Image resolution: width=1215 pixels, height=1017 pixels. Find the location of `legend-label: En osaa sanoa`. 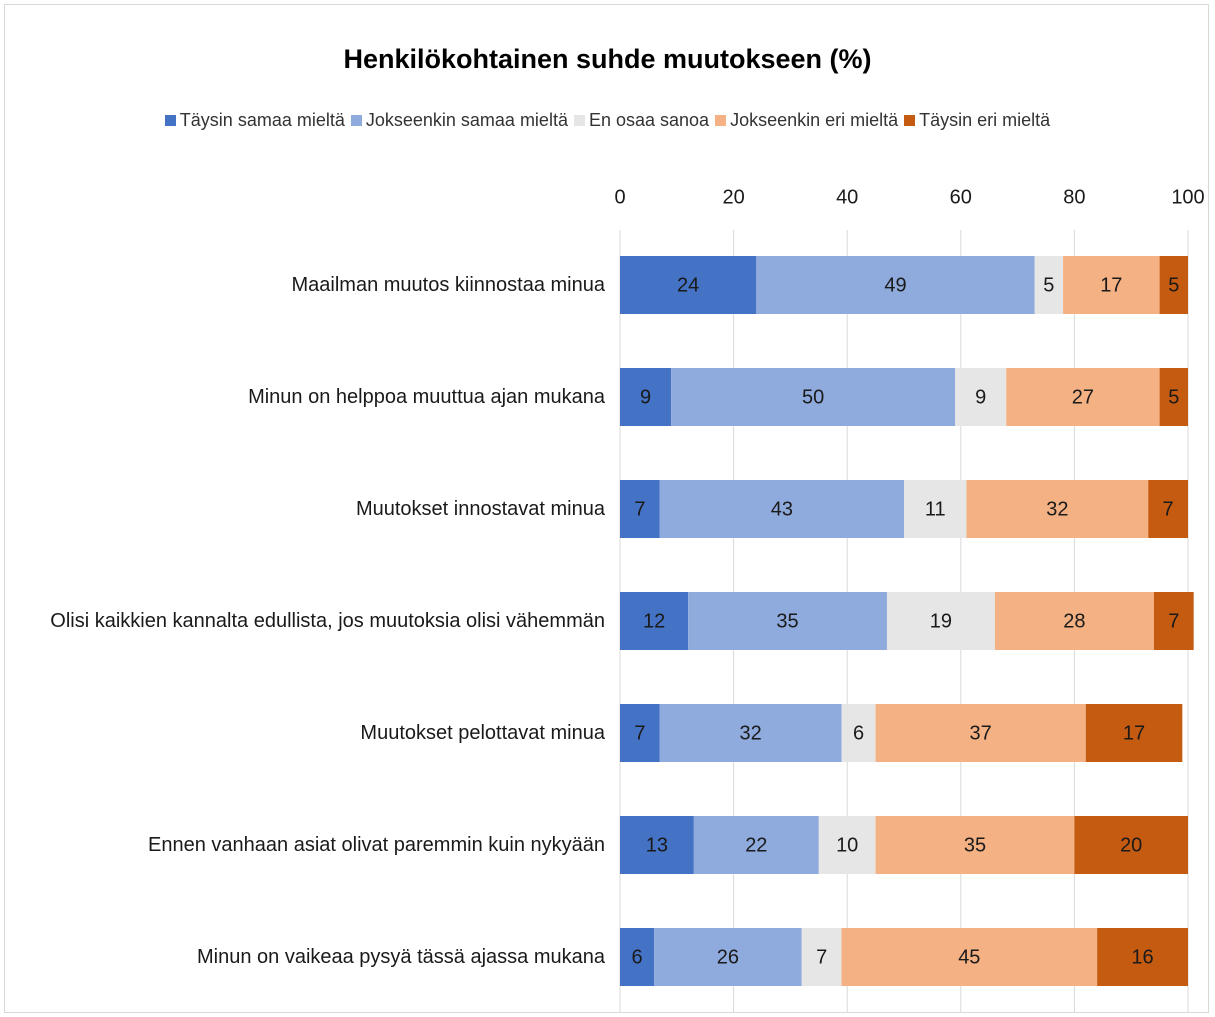

legend-label: En osaa sanoa is located at coordinates (649, 120).